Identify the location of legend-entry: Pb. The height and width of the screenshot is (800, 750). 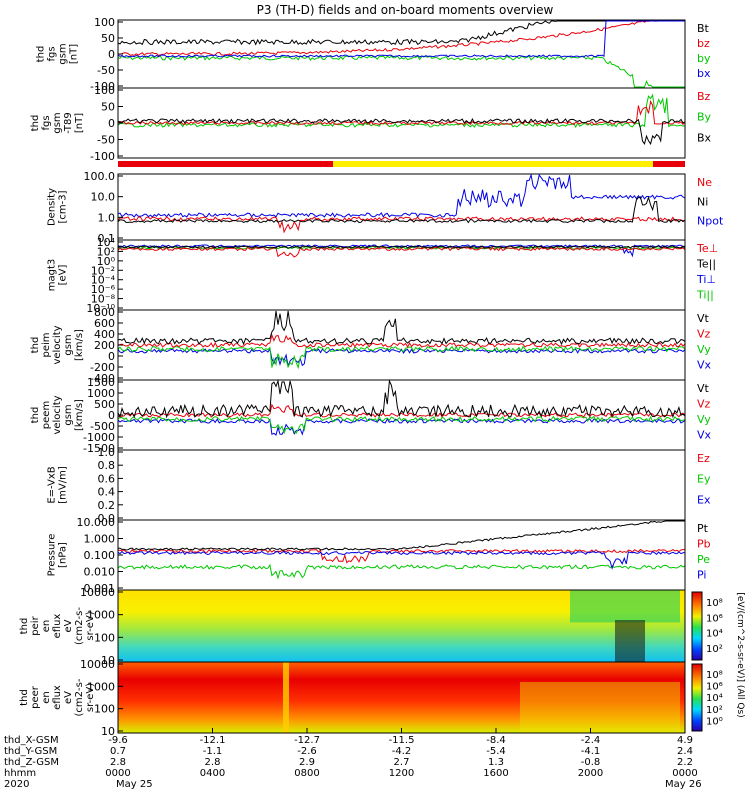
(704, 544).